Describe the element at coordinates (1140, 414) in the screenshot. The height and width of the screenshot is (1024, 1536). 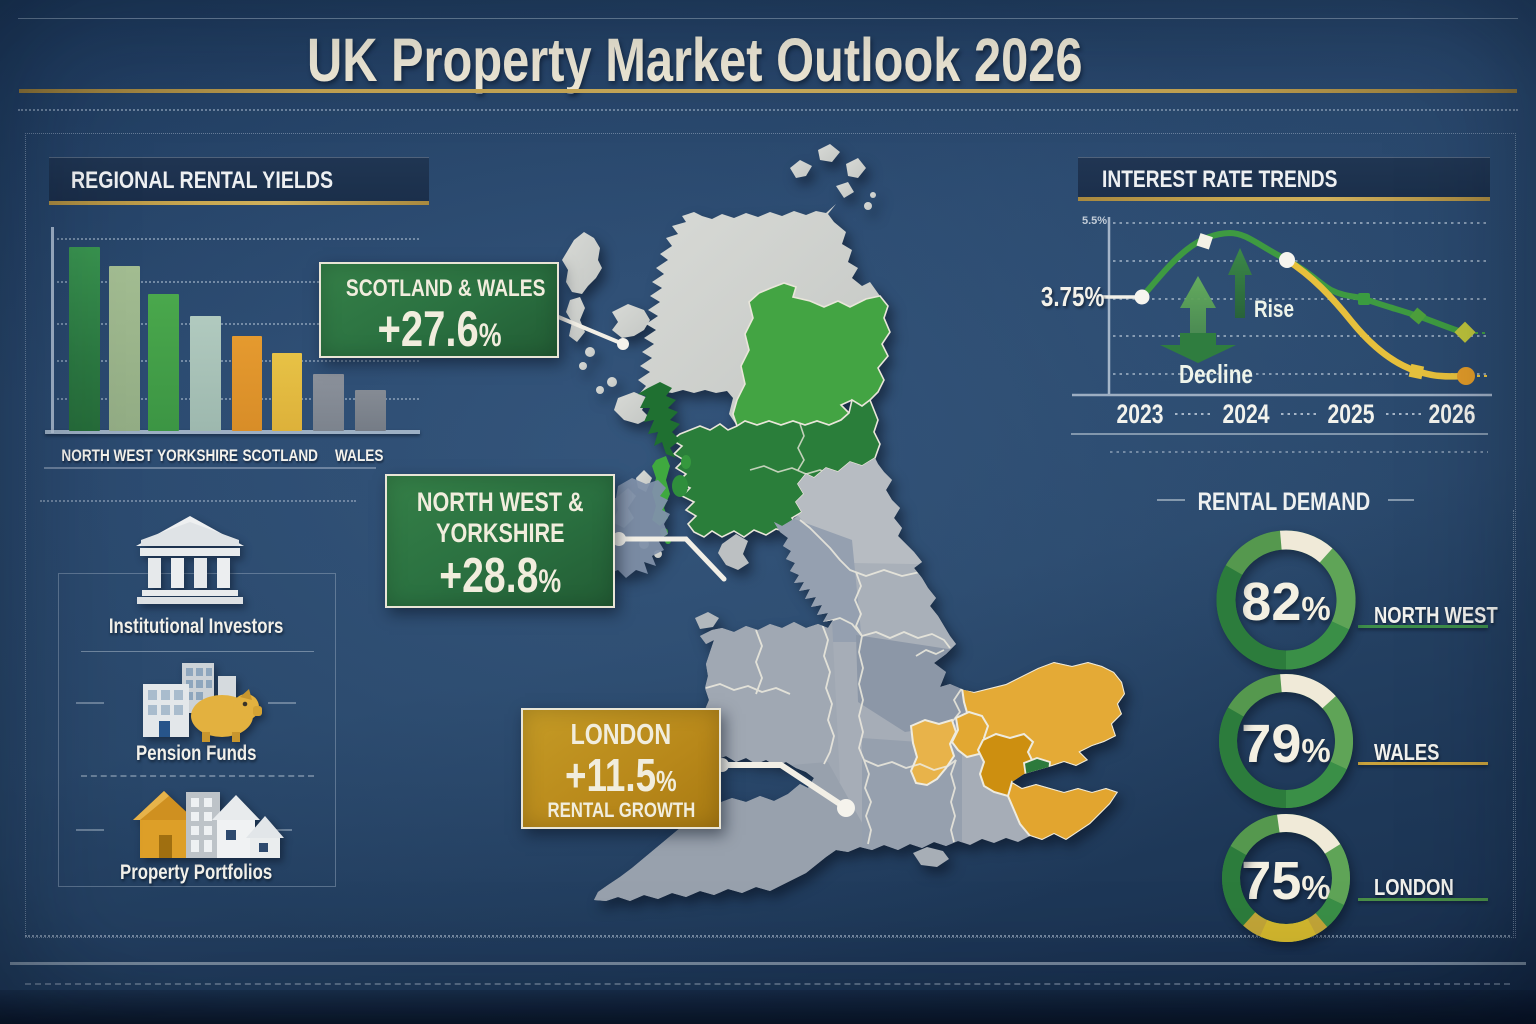
I see `svg-text: 2023` at that location.